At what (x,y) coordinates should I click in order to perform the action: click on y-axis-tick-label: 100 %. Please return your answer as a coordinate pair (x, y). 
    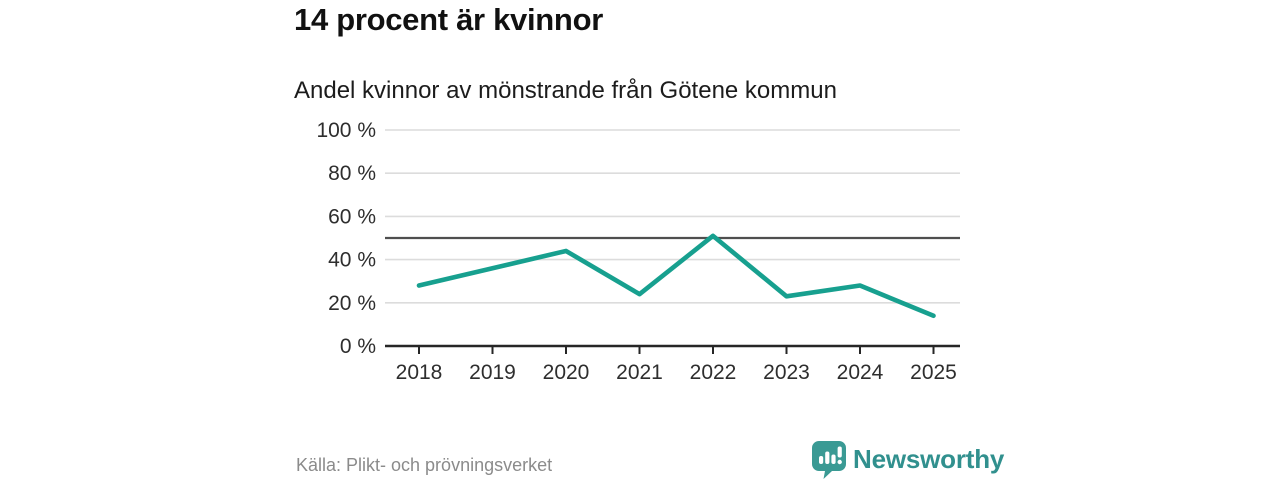
    Looking at the image, I should click on (346, 130).